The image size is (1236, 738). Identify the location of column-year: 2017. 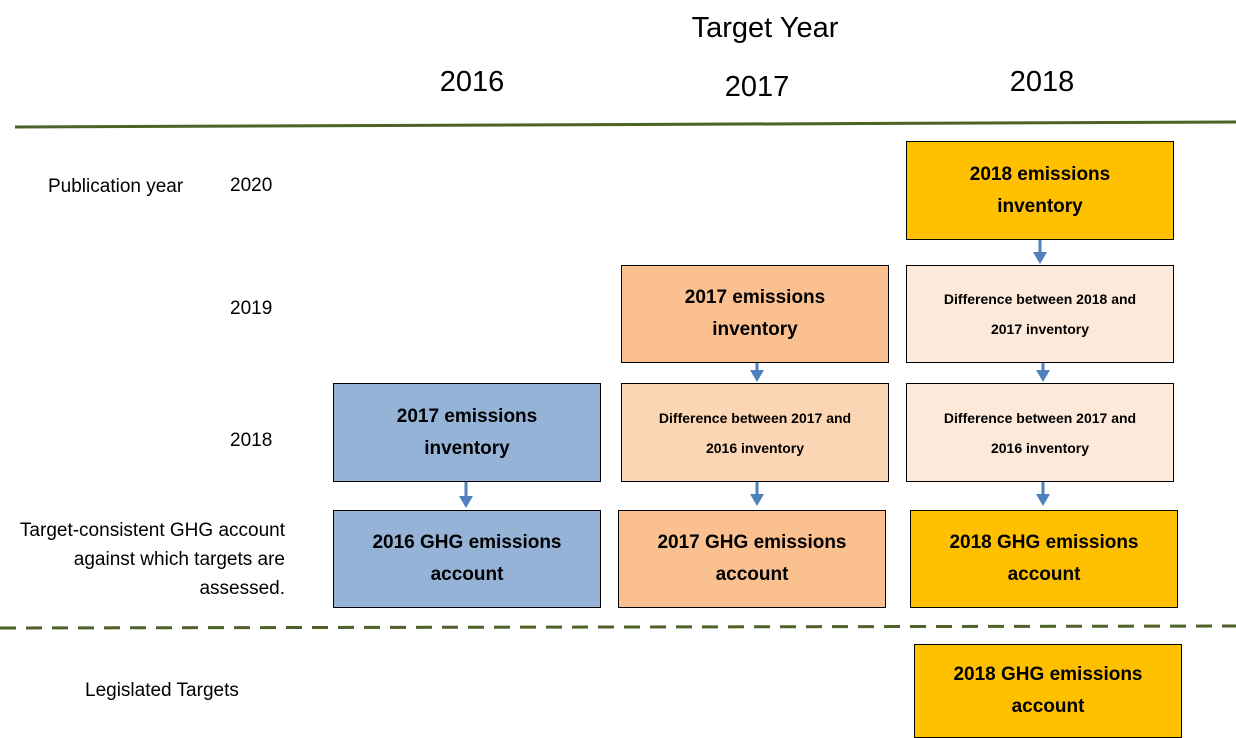
(757, 87).